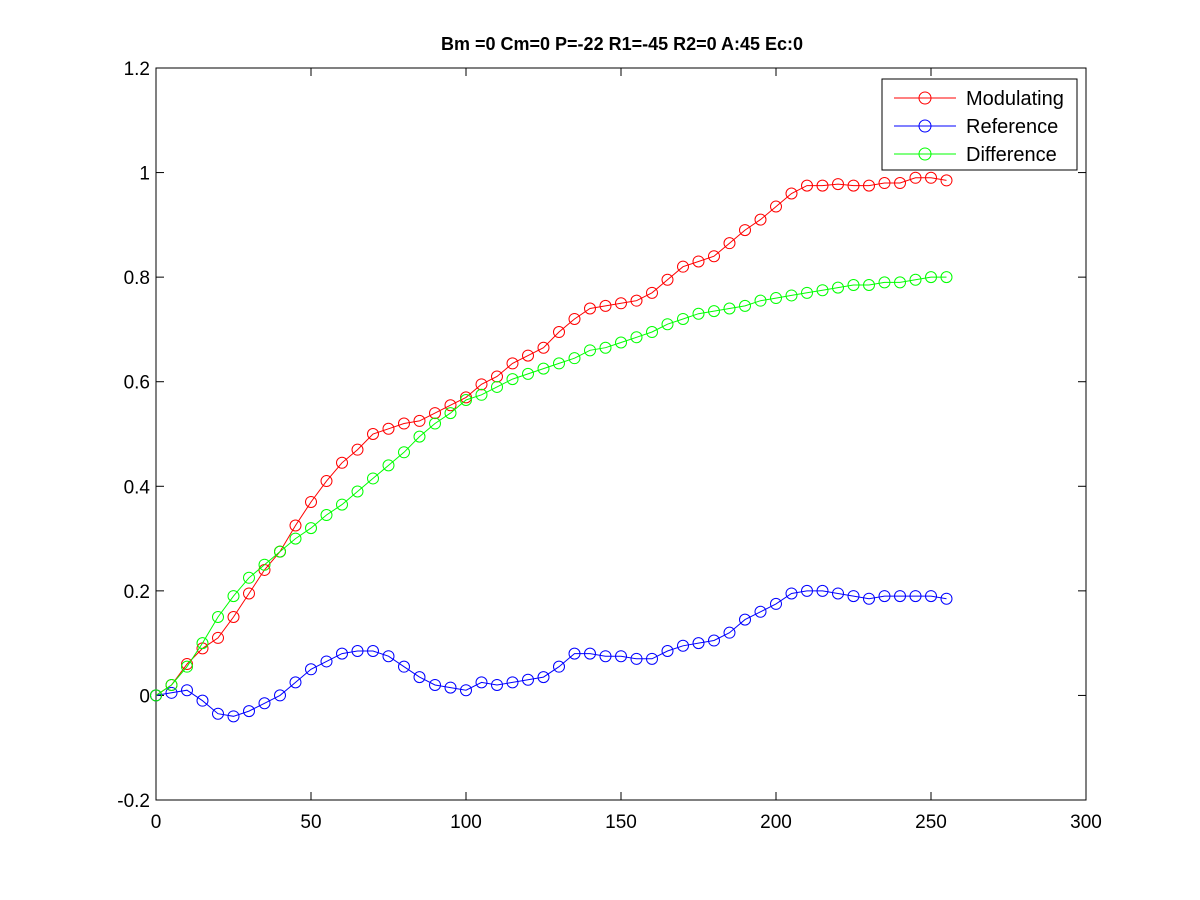 The height and width of the screenshot is (900, 1200). What do you see at coordinates (156, 822) in the screenshot?
I see `x-tick-label: 0` at bounding box center [156, 822].